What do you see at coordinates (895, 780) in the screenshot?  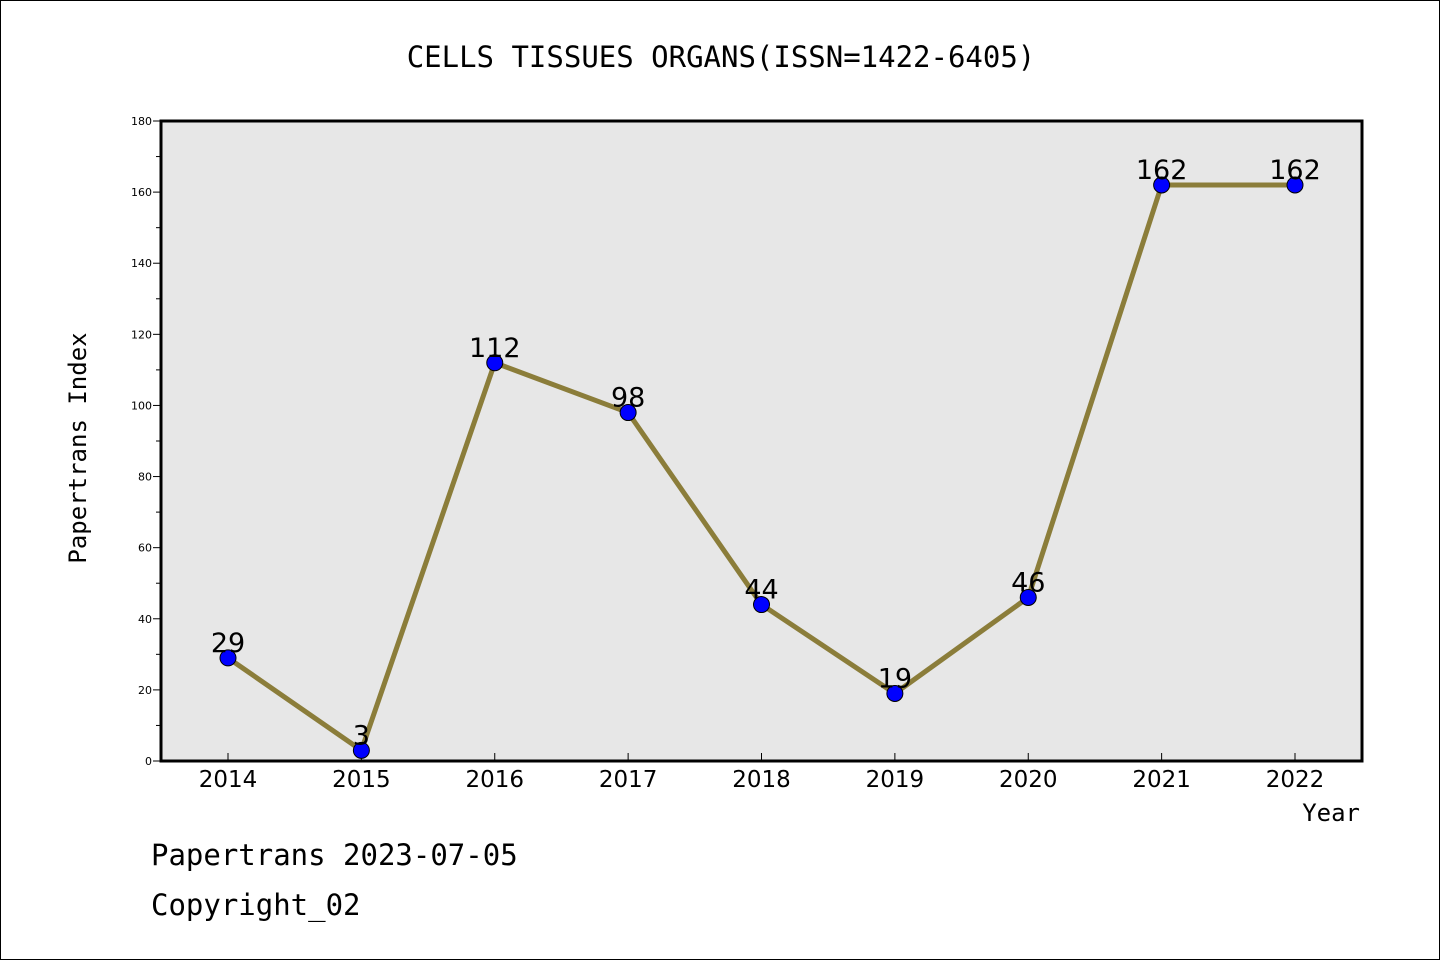 I see `x-tick-label: 2019` at bounding box center [895, 780].